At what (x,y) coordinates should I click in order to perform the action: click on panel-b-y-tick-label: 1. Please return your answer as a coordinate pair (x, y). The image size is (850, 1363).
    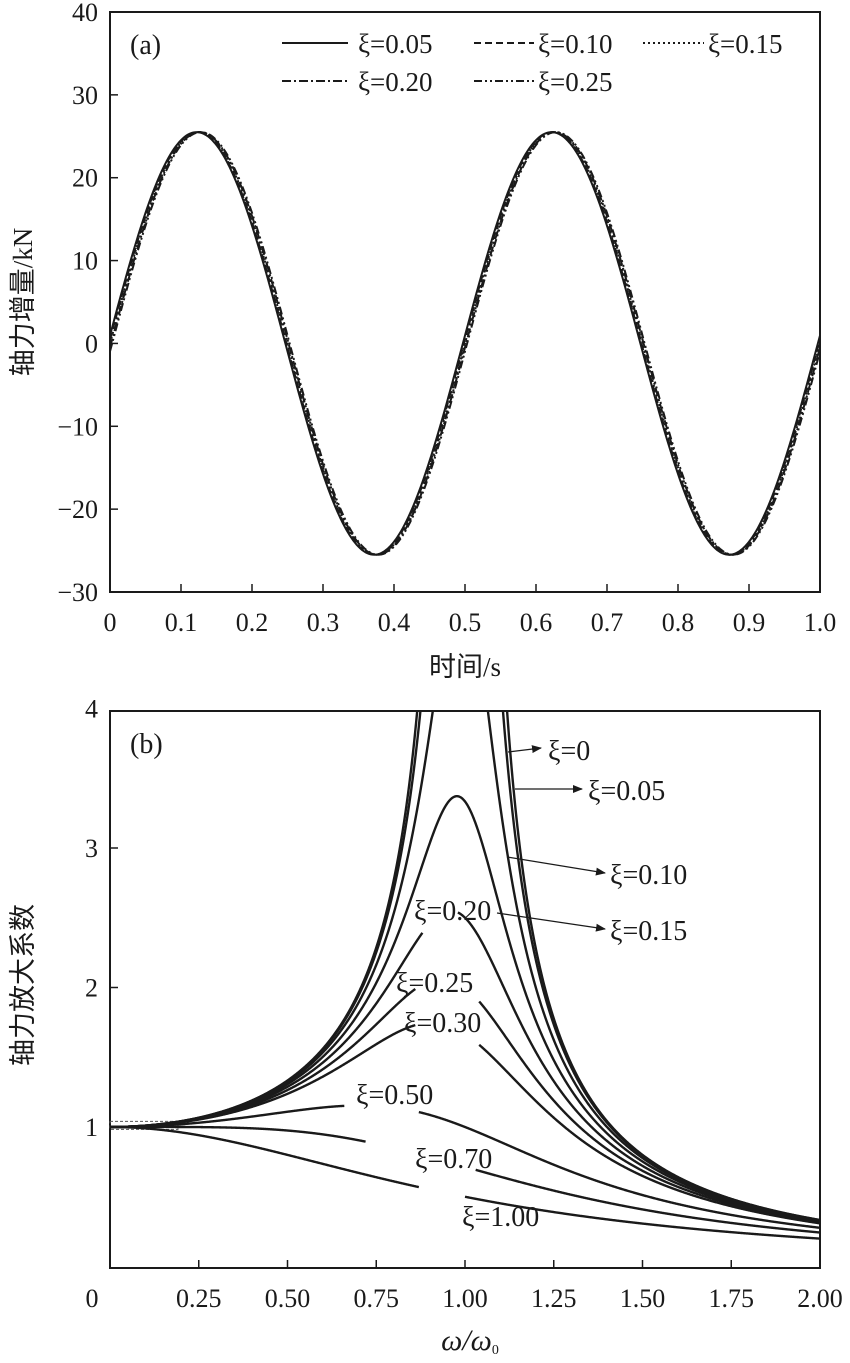
    Looking at the image, I should click on (91, 1127).